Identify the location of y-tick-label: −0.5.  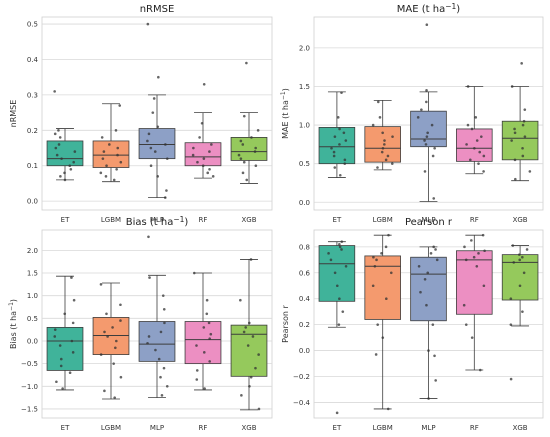
(29, 364).